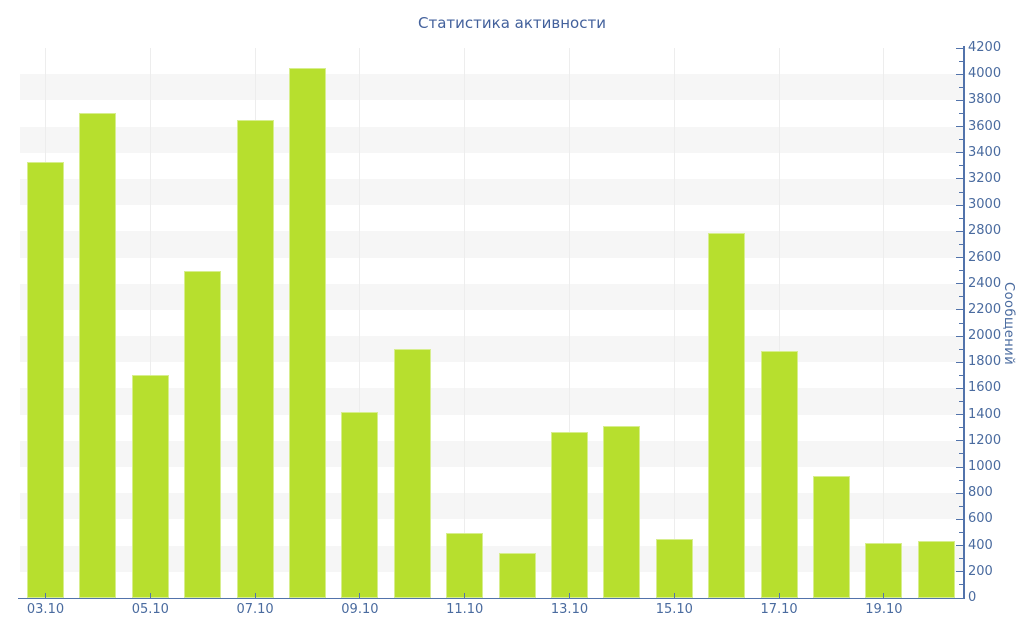 The height and width of the screenshot is (640, 1024). What do you see at coordinates (569, 609) in the screenshot?
I see `x-tick-label: 13.10` at bounding box center [569, 609].